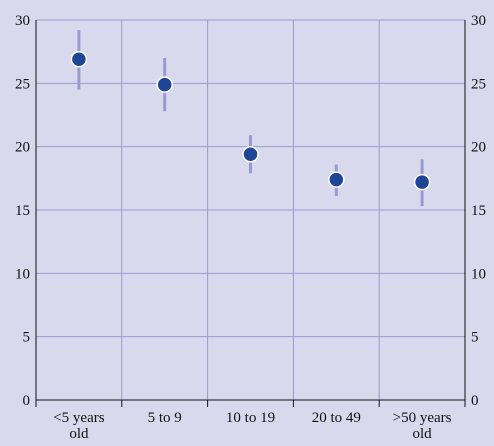 The width and height of the screenshot is (494, 446). I want to click on y-tick-label-right: 30, so click(478, 21).